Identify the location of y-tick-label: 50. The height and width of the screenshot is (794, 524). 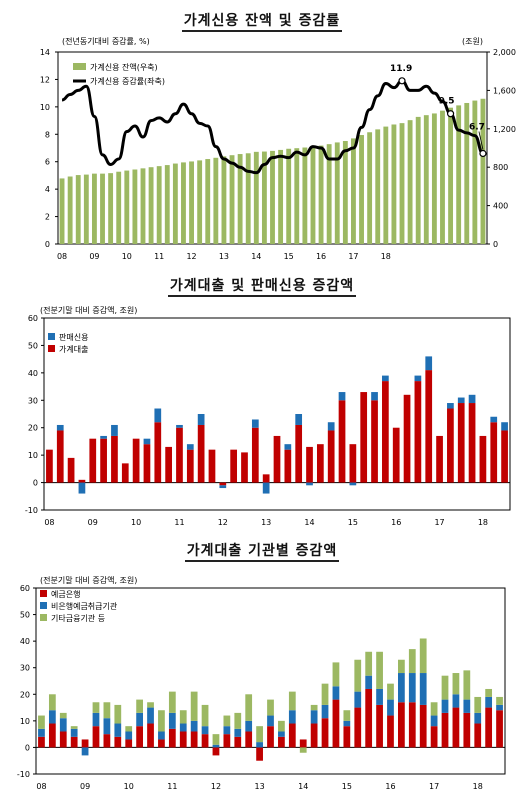
(33, 345).